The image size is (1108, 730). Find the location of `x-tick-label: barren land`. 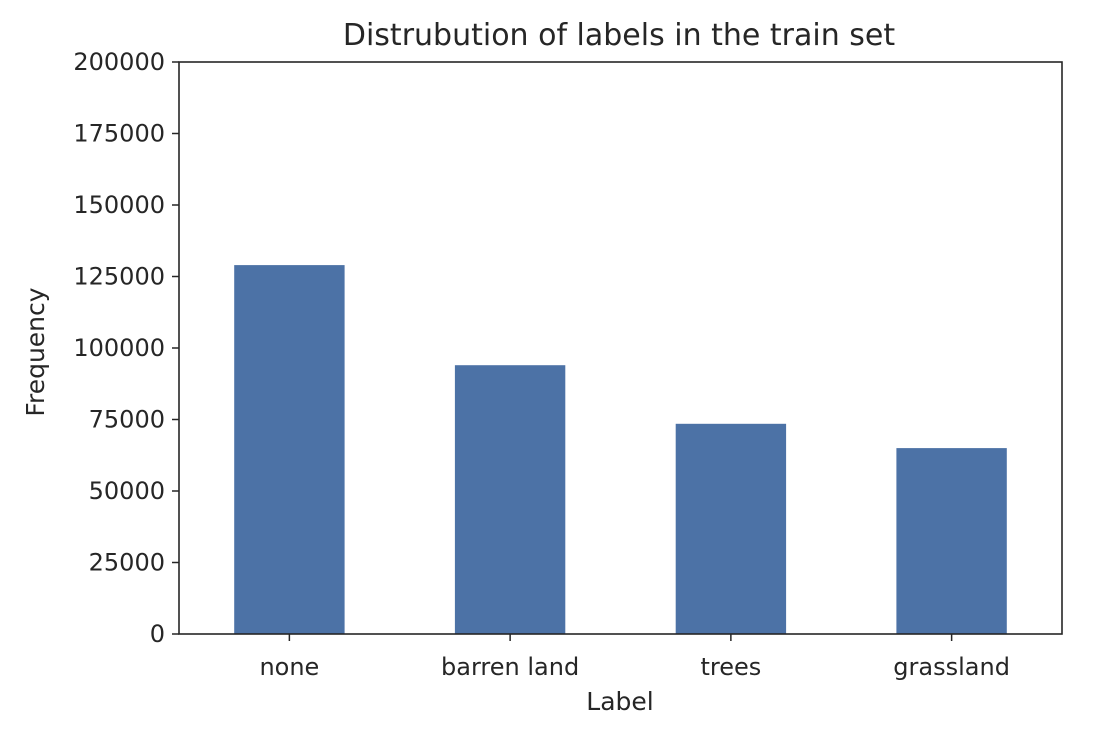

x-tick-label: barren land is located at coordinates (510, 667).